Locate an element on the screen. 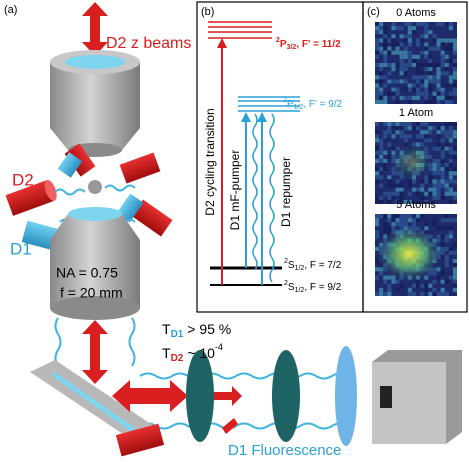 This screenshot has height=462, width=469. filter is located at coordinates (286, 396).